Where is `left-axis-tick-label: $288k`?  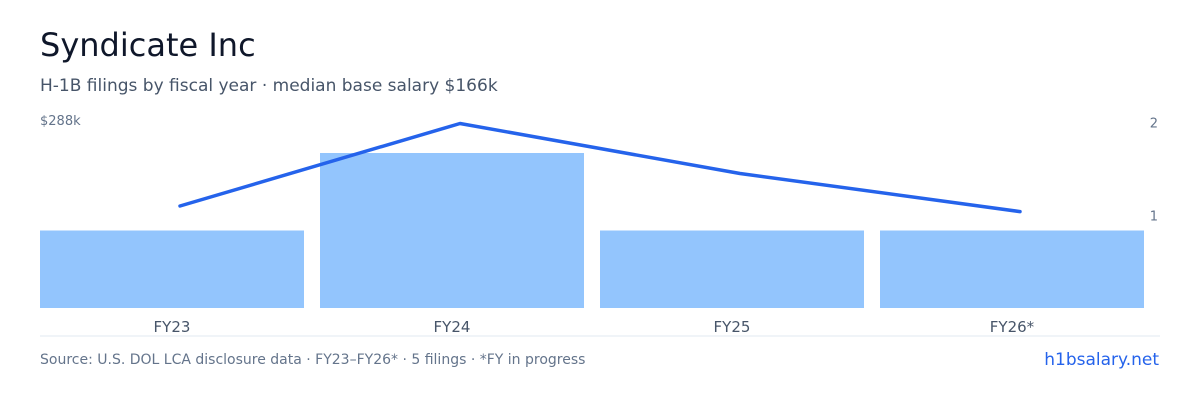 left-axis-tick-label: $288k is located at coordinates (60, 121).